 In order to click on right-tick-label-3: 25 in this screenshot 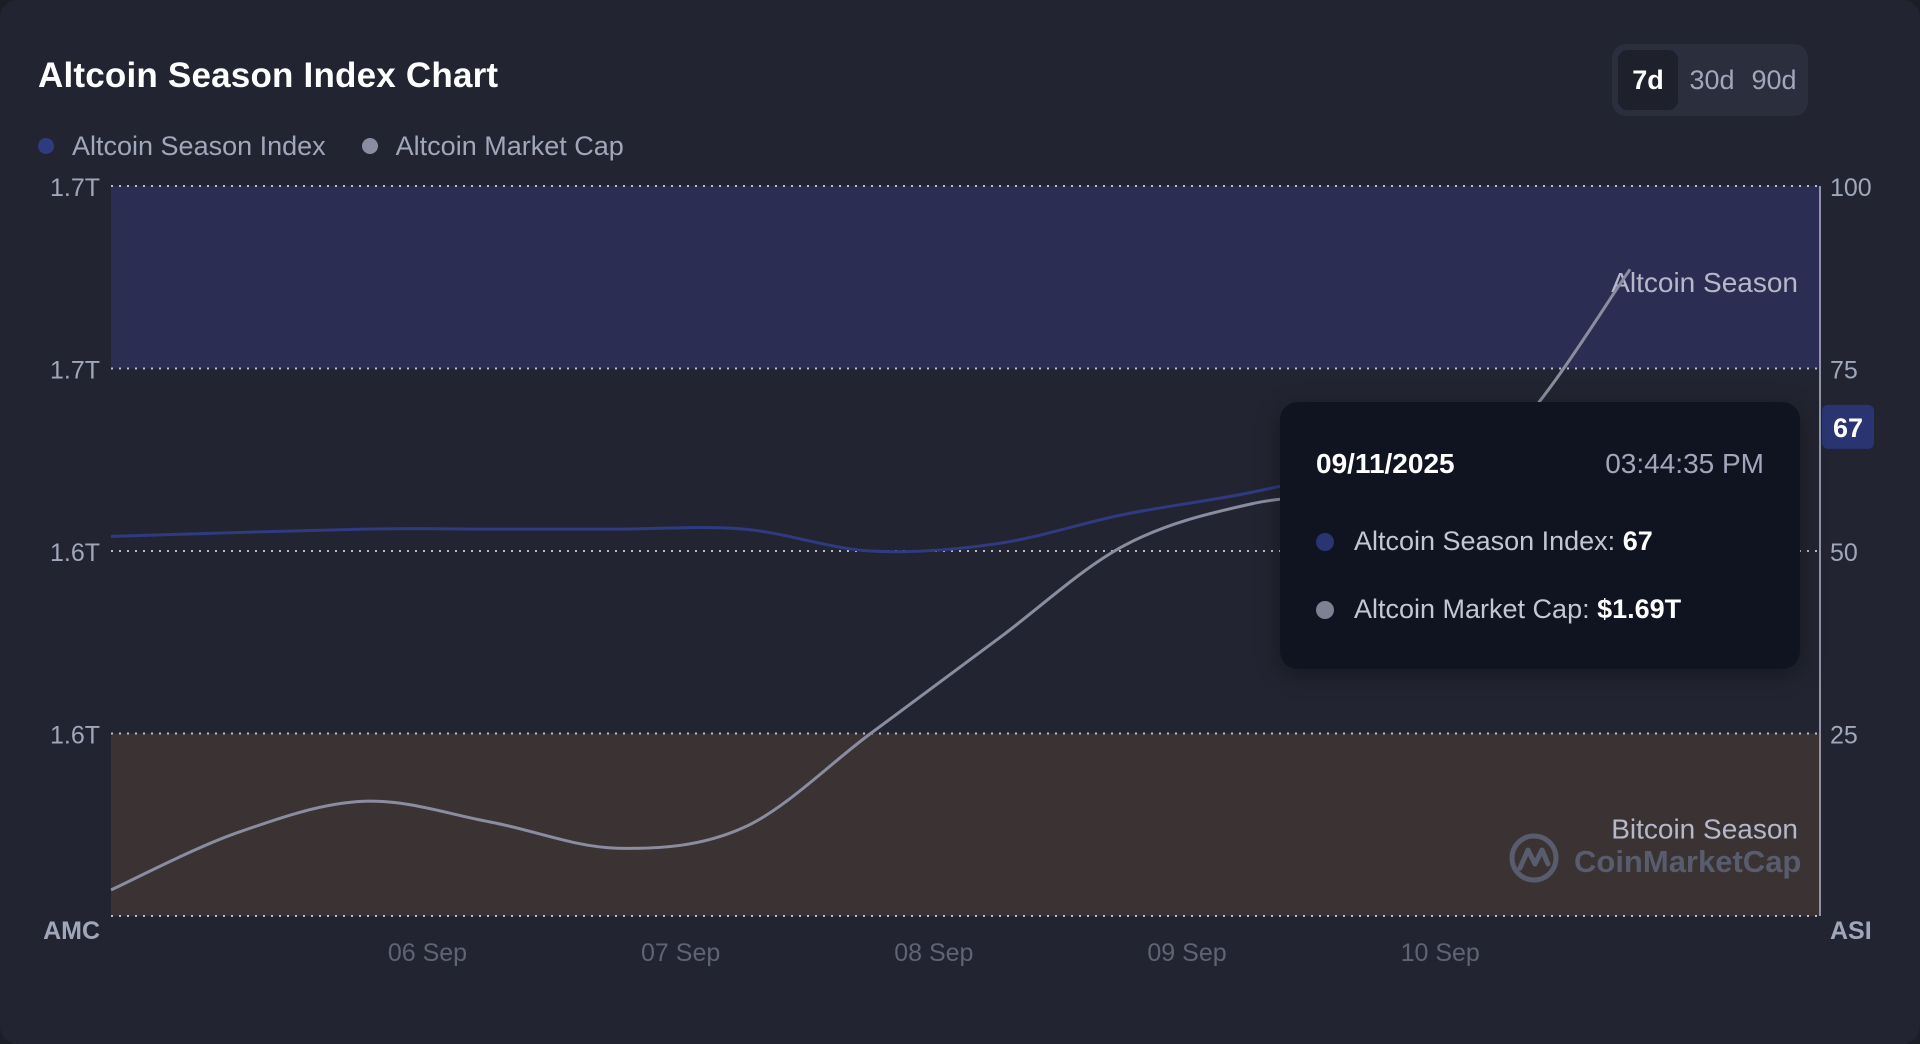, I will do `click(1844, 736)`.